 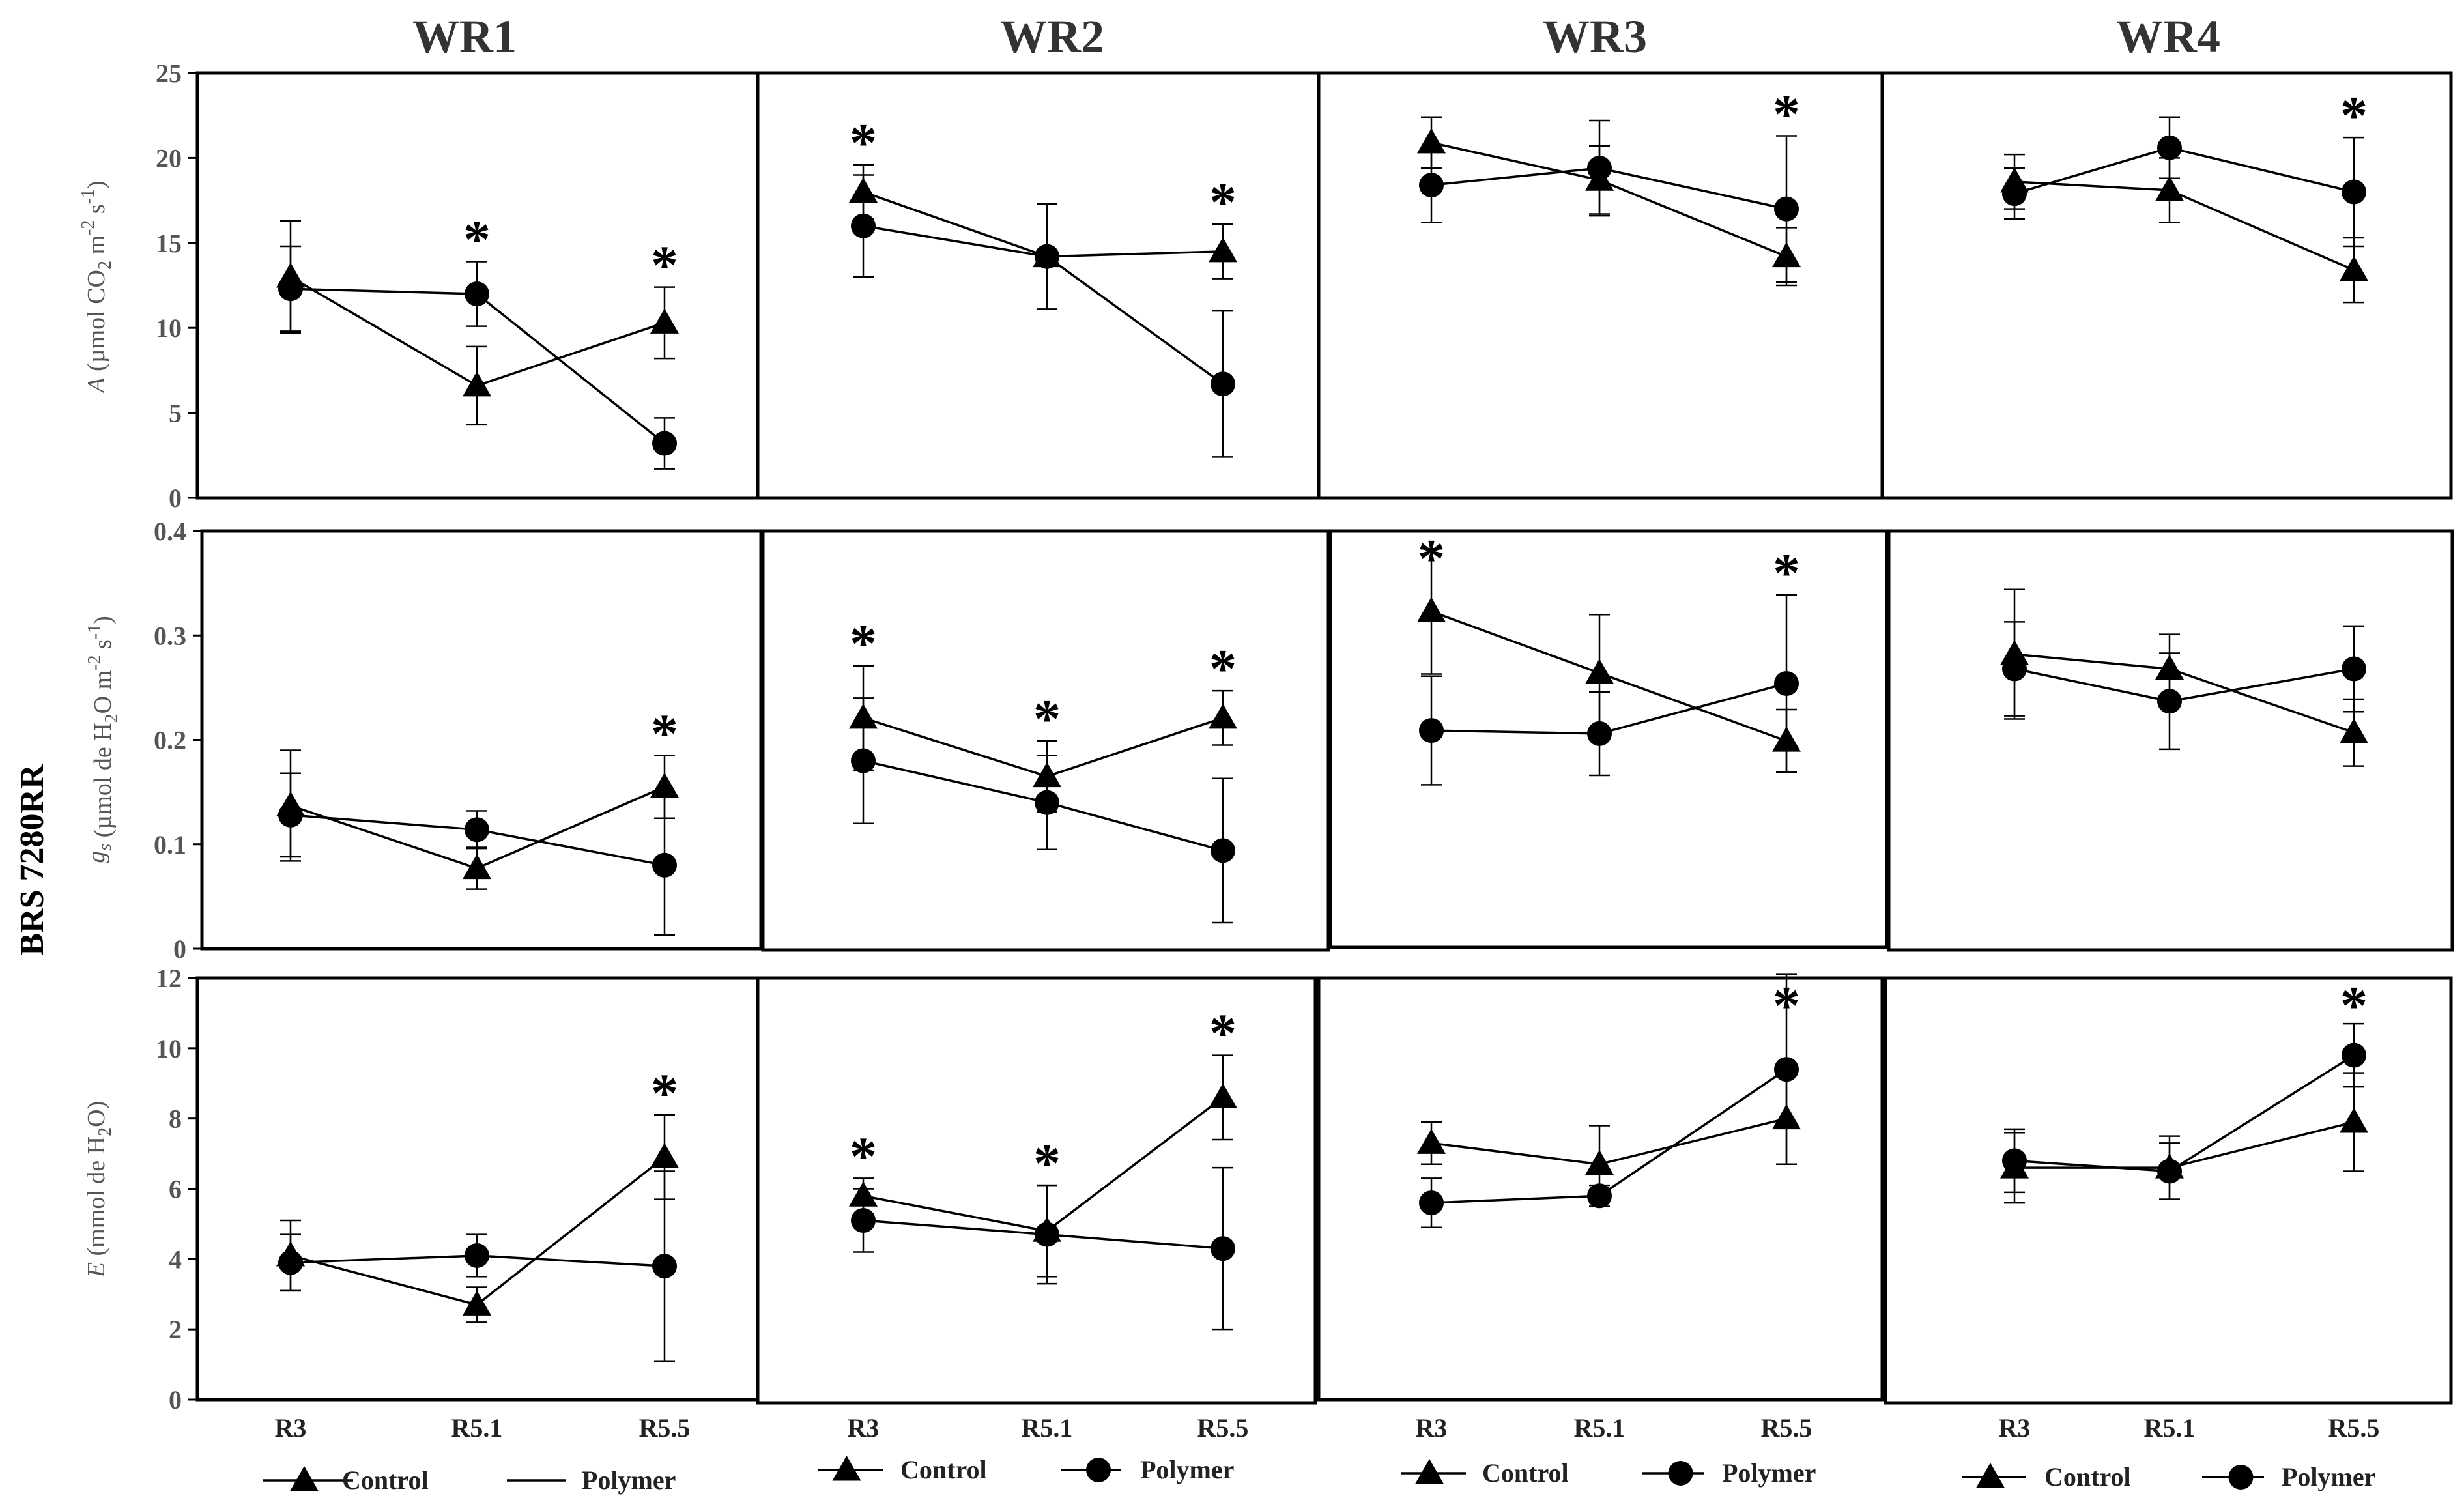 What do you see at coordinates (175, 413) in the screenshot?
I see `y-tick-label: 5` at bounding box center [175, 413].